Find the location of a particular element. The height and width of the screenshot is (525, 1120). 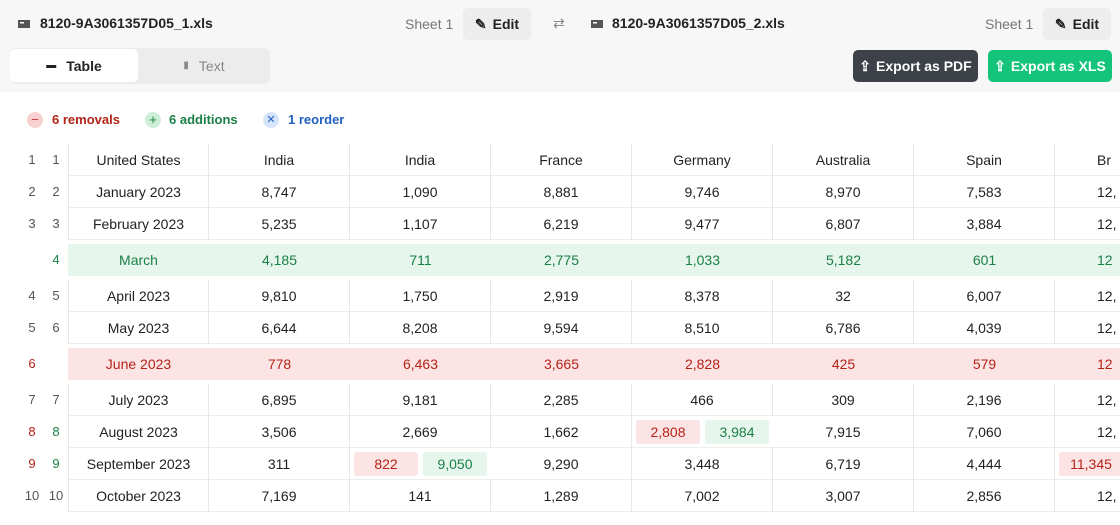

row-number-left: 8 is located at coordinates (32, 431).